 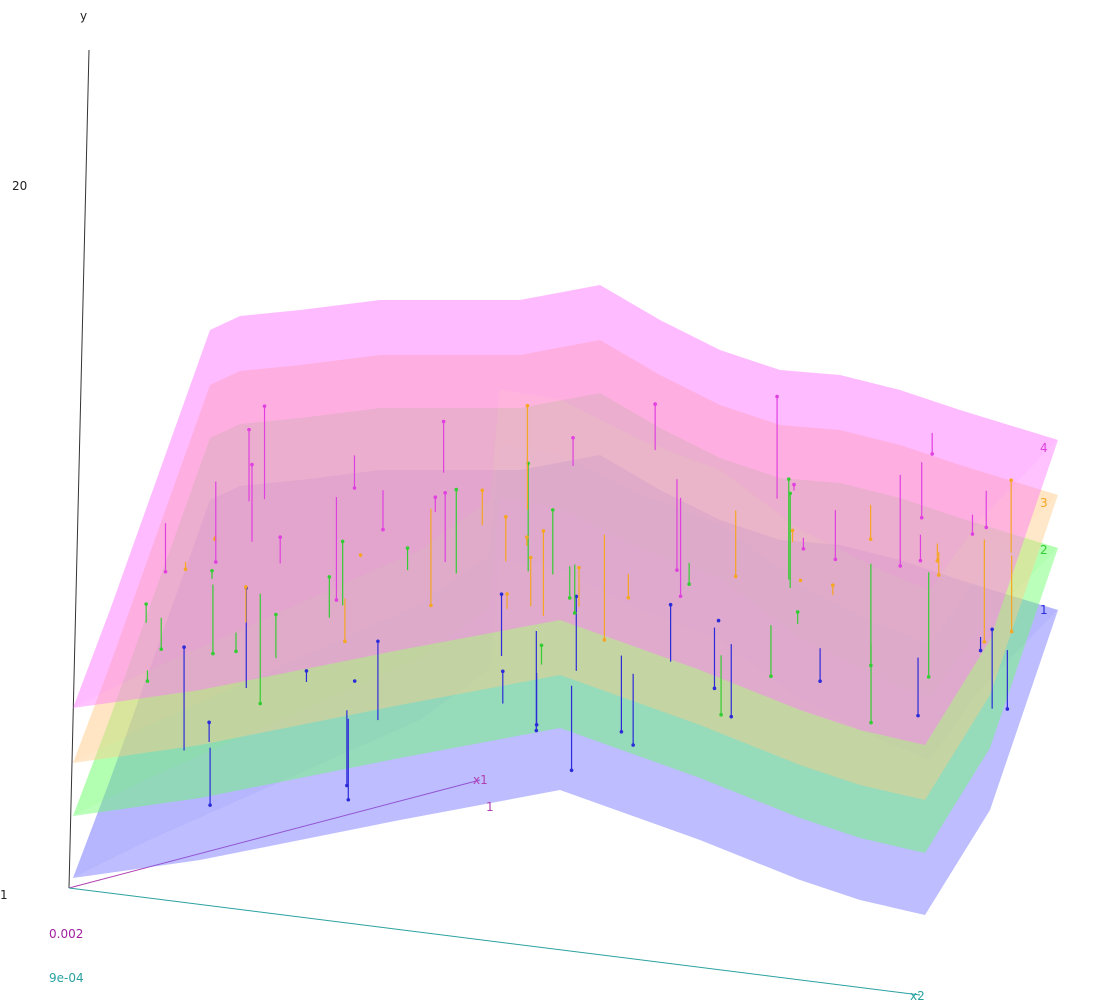 What do you see at coordinates (494, 941) in the screenshot?
I see `x2-axis-line` at bounding box center [494, 941].